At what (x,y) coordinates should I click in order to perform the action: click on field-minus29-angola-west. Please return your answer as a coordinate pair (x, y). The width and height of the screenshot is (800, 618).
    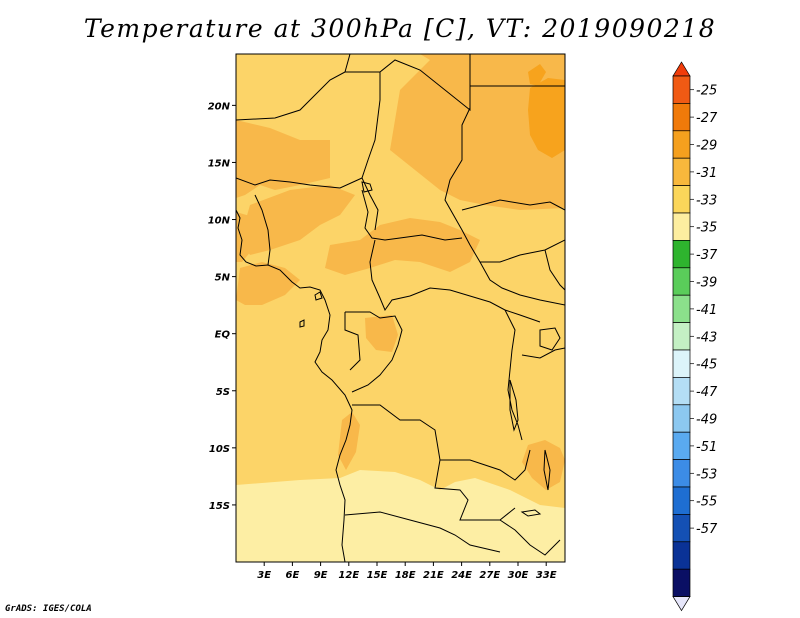
    Looking at the image, I should click on (349, 441).